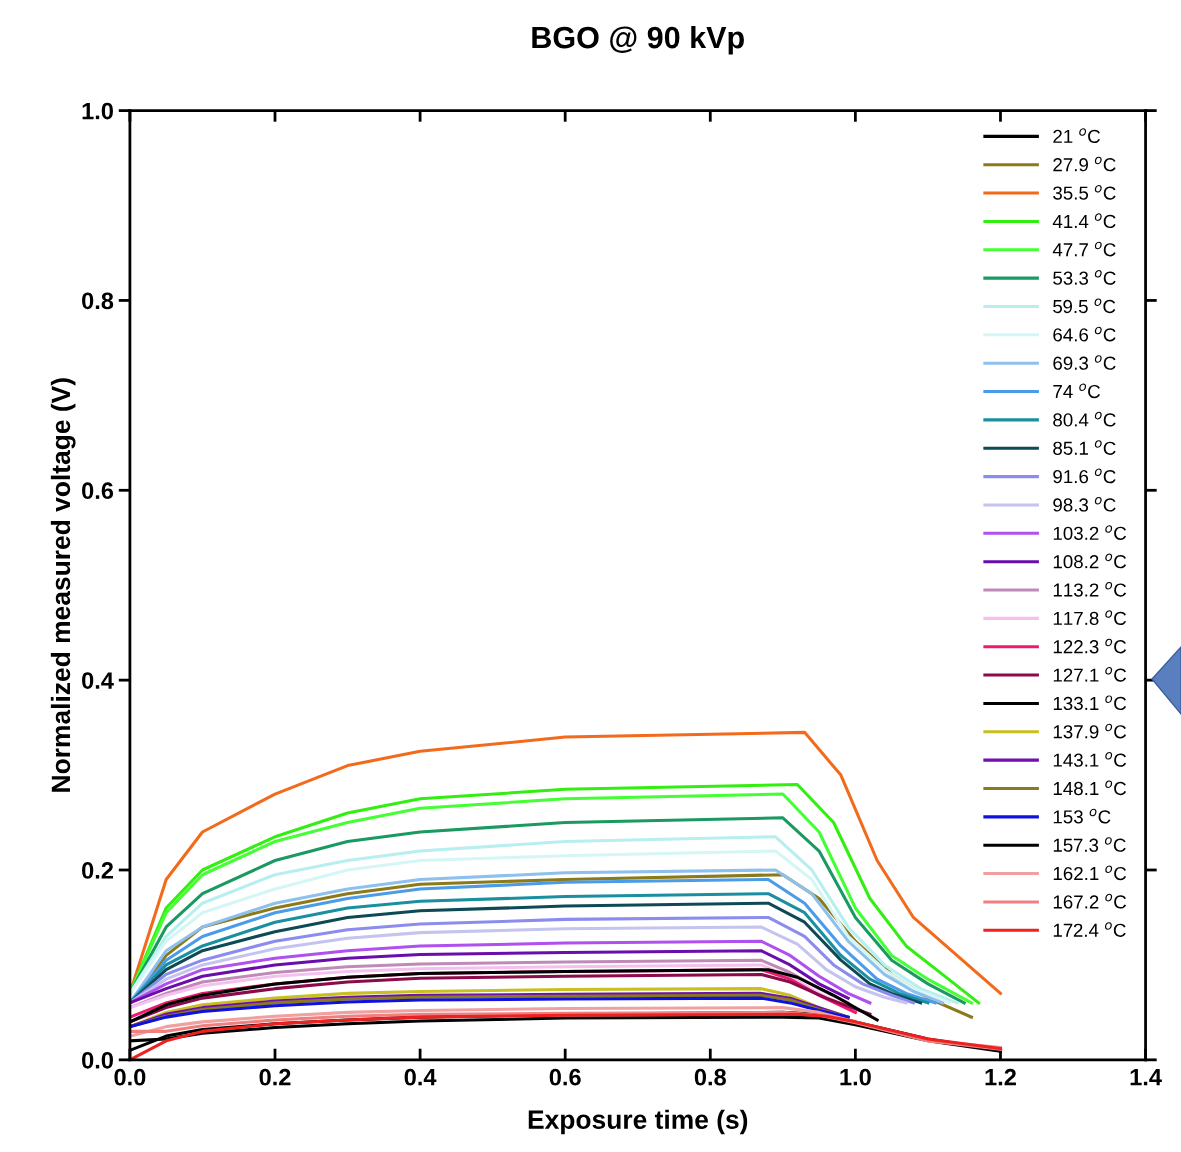 This screenshot has width=1181, height=1152. Describe the element at coordinates (1090, 703) in the screenshot. I see `legend-label: 133.1 $^{o}$C` at that location.